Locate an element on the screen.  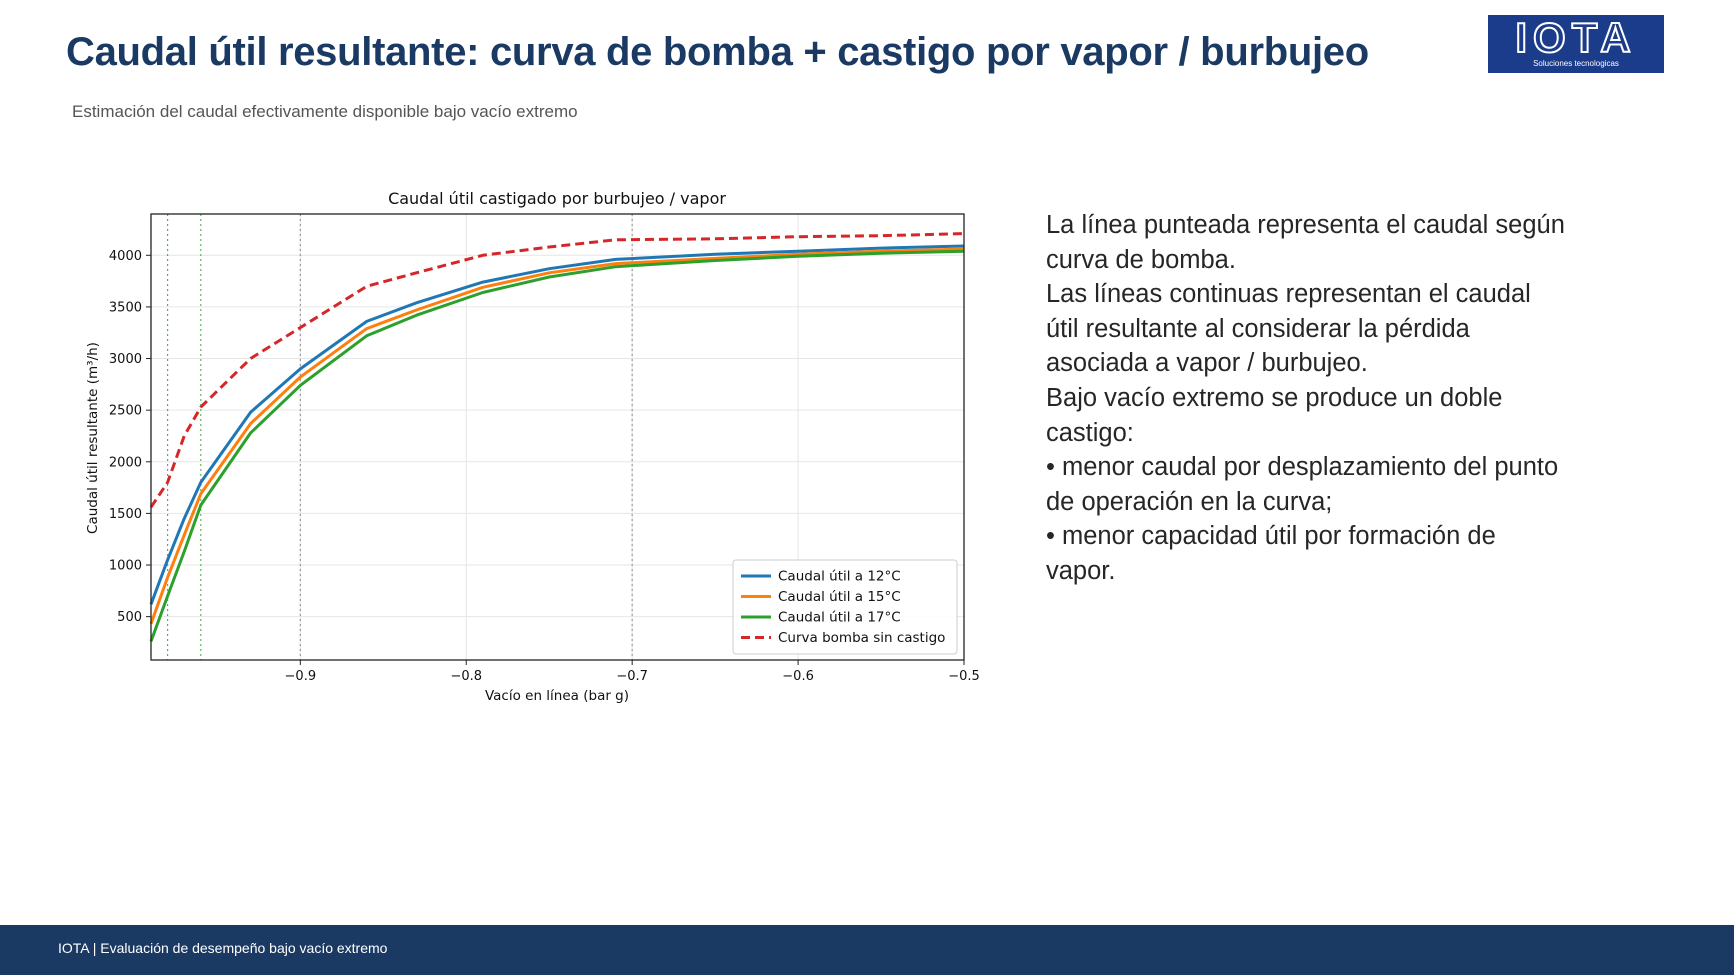
y-tick-label: 2500 is located at coordinates (125, 411).